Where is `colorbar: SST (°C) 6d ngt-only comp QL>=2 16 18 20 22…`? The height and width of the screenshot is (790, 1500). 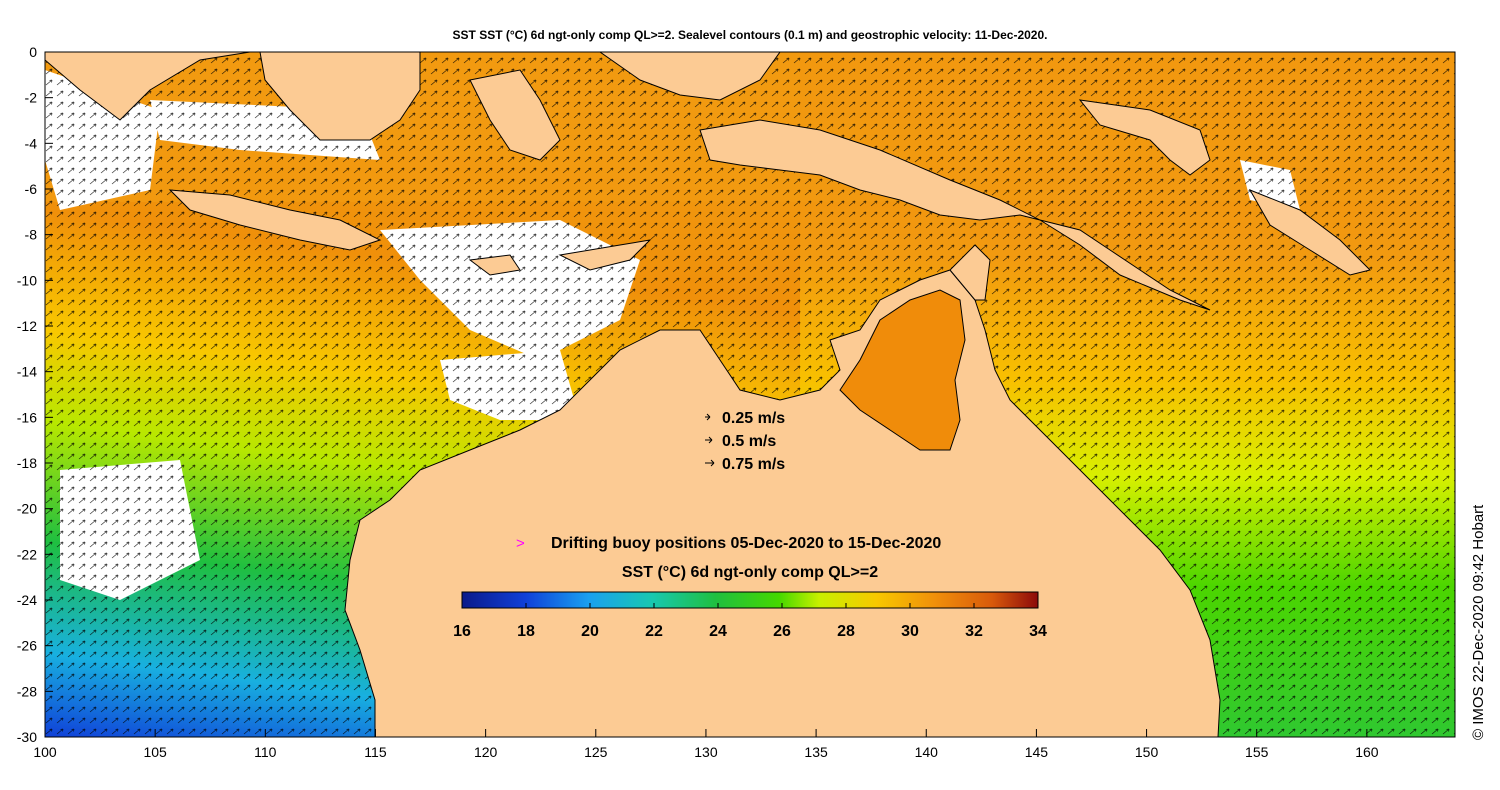 colorbar: SST (°C) 6d ngt-only comp QL>=2 16 18 20 22… is located at coordinates (750, 602).